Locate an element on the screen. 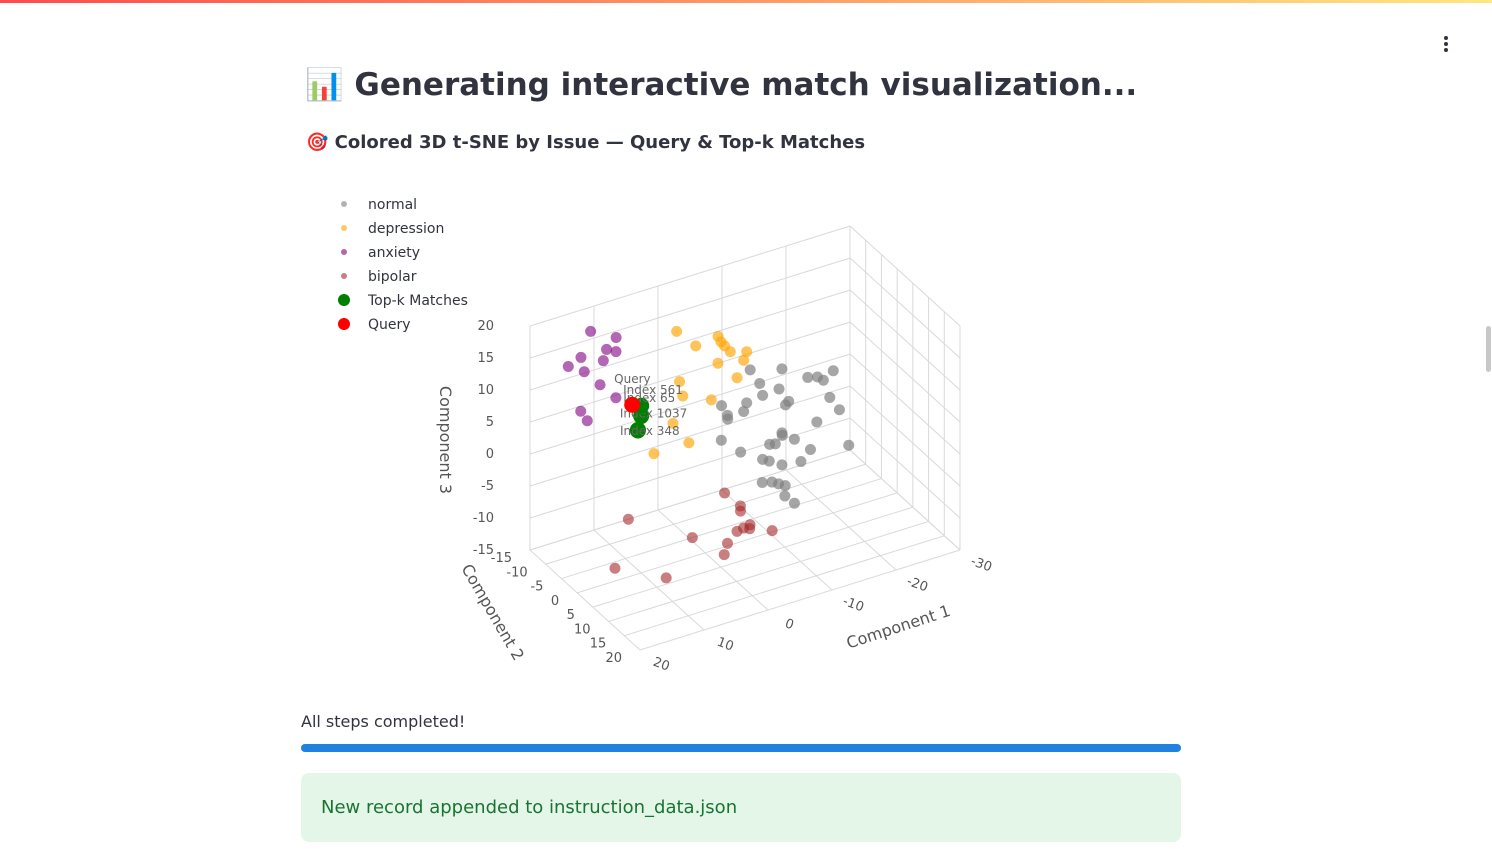 The width and height of the screenshot is (1492, 865). y-tick-label: 5 is located at coordinates (571, 615).